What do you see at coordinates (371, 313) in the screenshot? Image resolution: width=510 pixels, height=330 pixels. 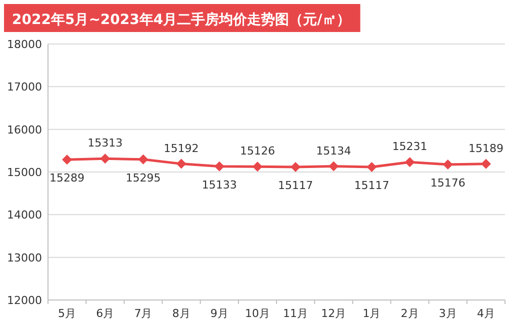 I see `x-tick-label: 1月` at bounding box center [371, 313].